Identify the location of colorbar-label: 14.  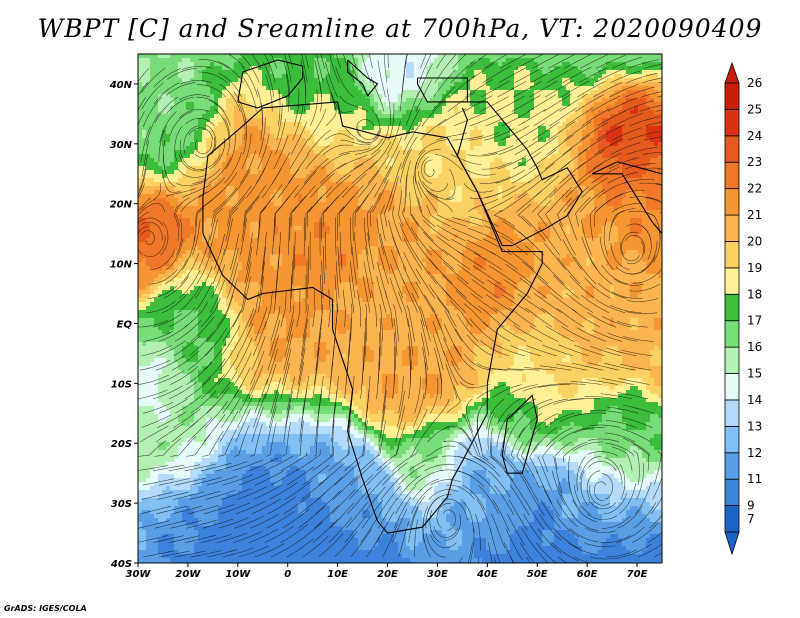
(754, 400).